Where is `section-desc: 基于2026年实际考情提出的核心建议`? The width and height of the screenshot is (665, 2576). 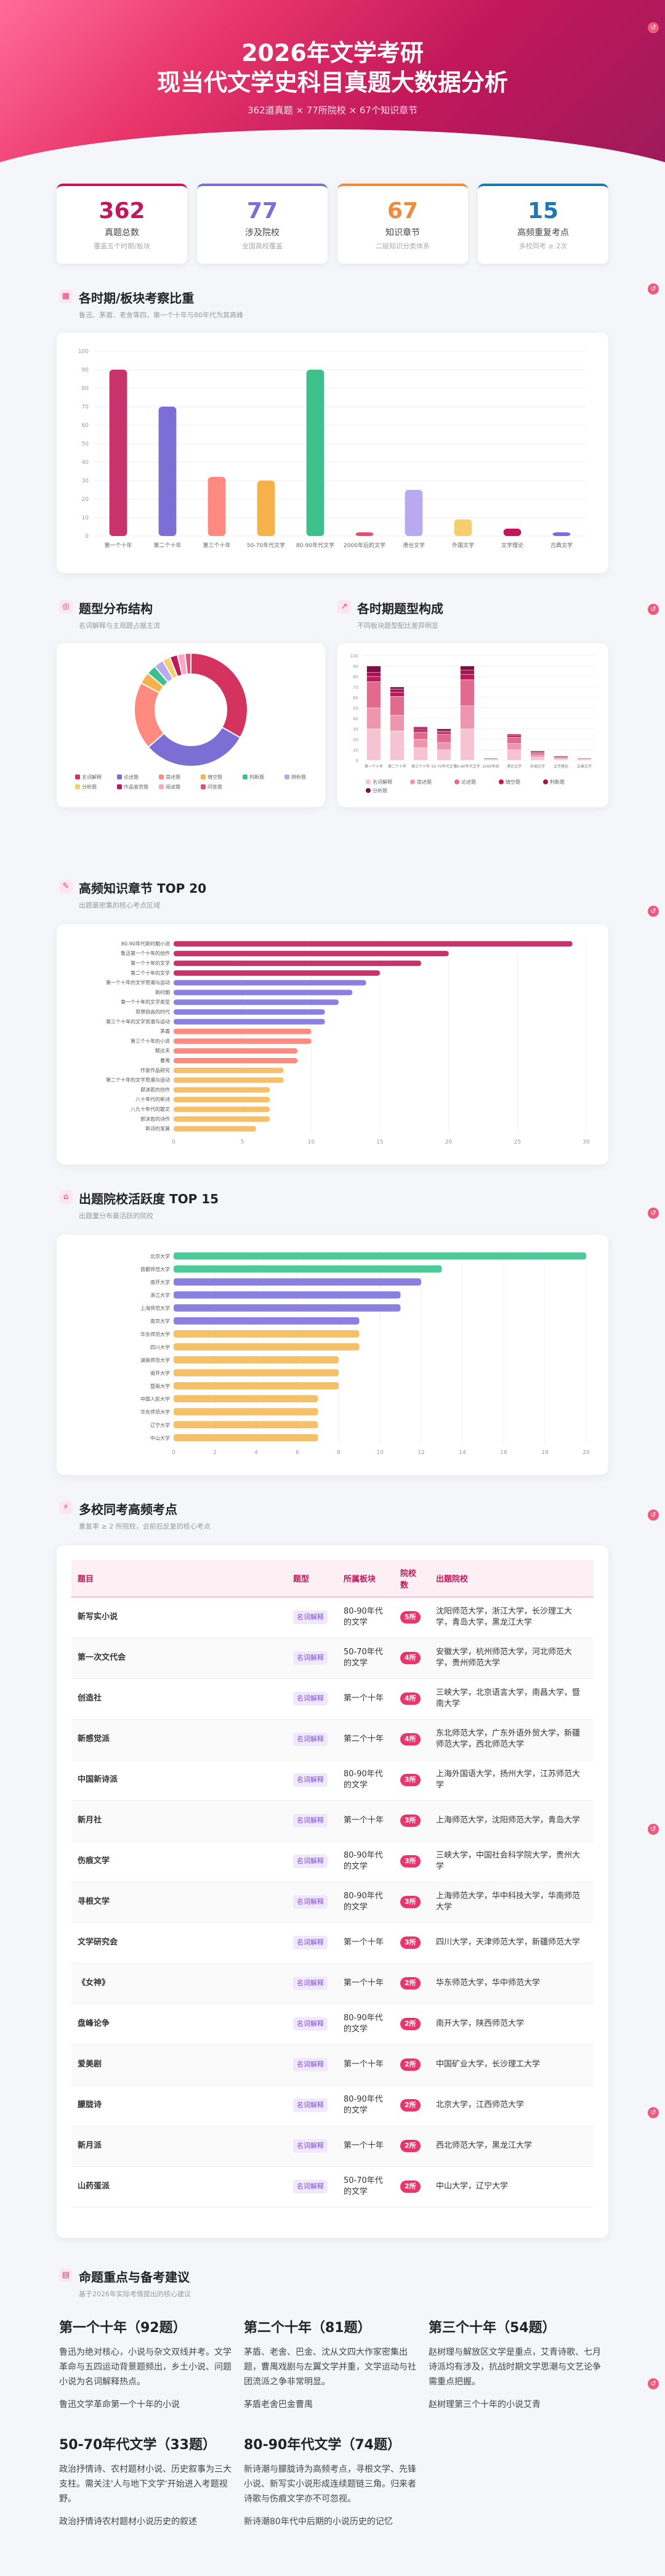 section-desc: 基于2026年实际考情提出的核心建议 is located at coordinates (135, 2294).